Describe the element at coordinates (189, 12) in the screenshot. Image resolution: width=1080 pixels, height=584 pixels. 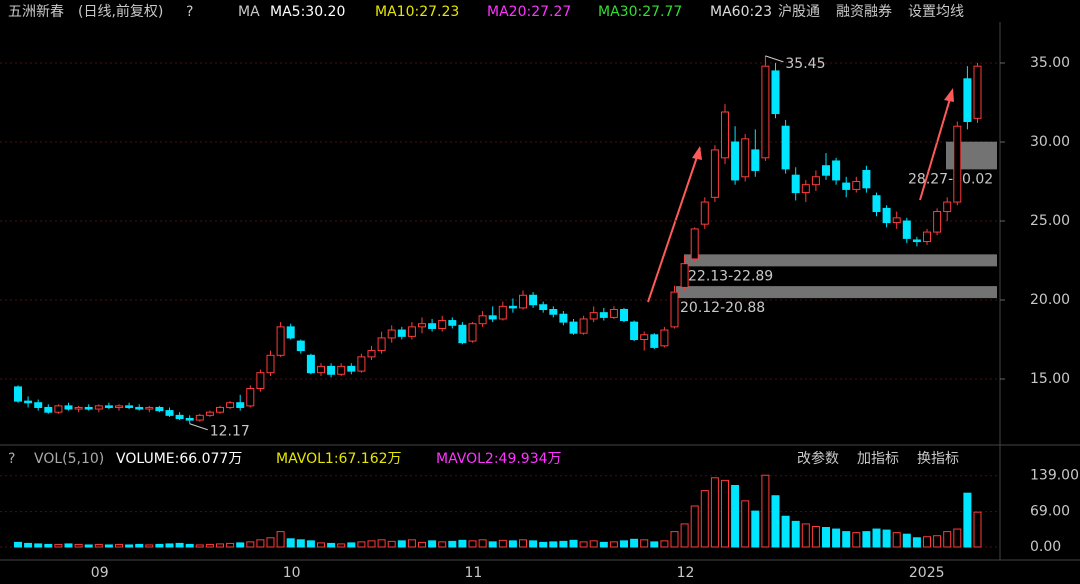
I see `help: ?` at that location.